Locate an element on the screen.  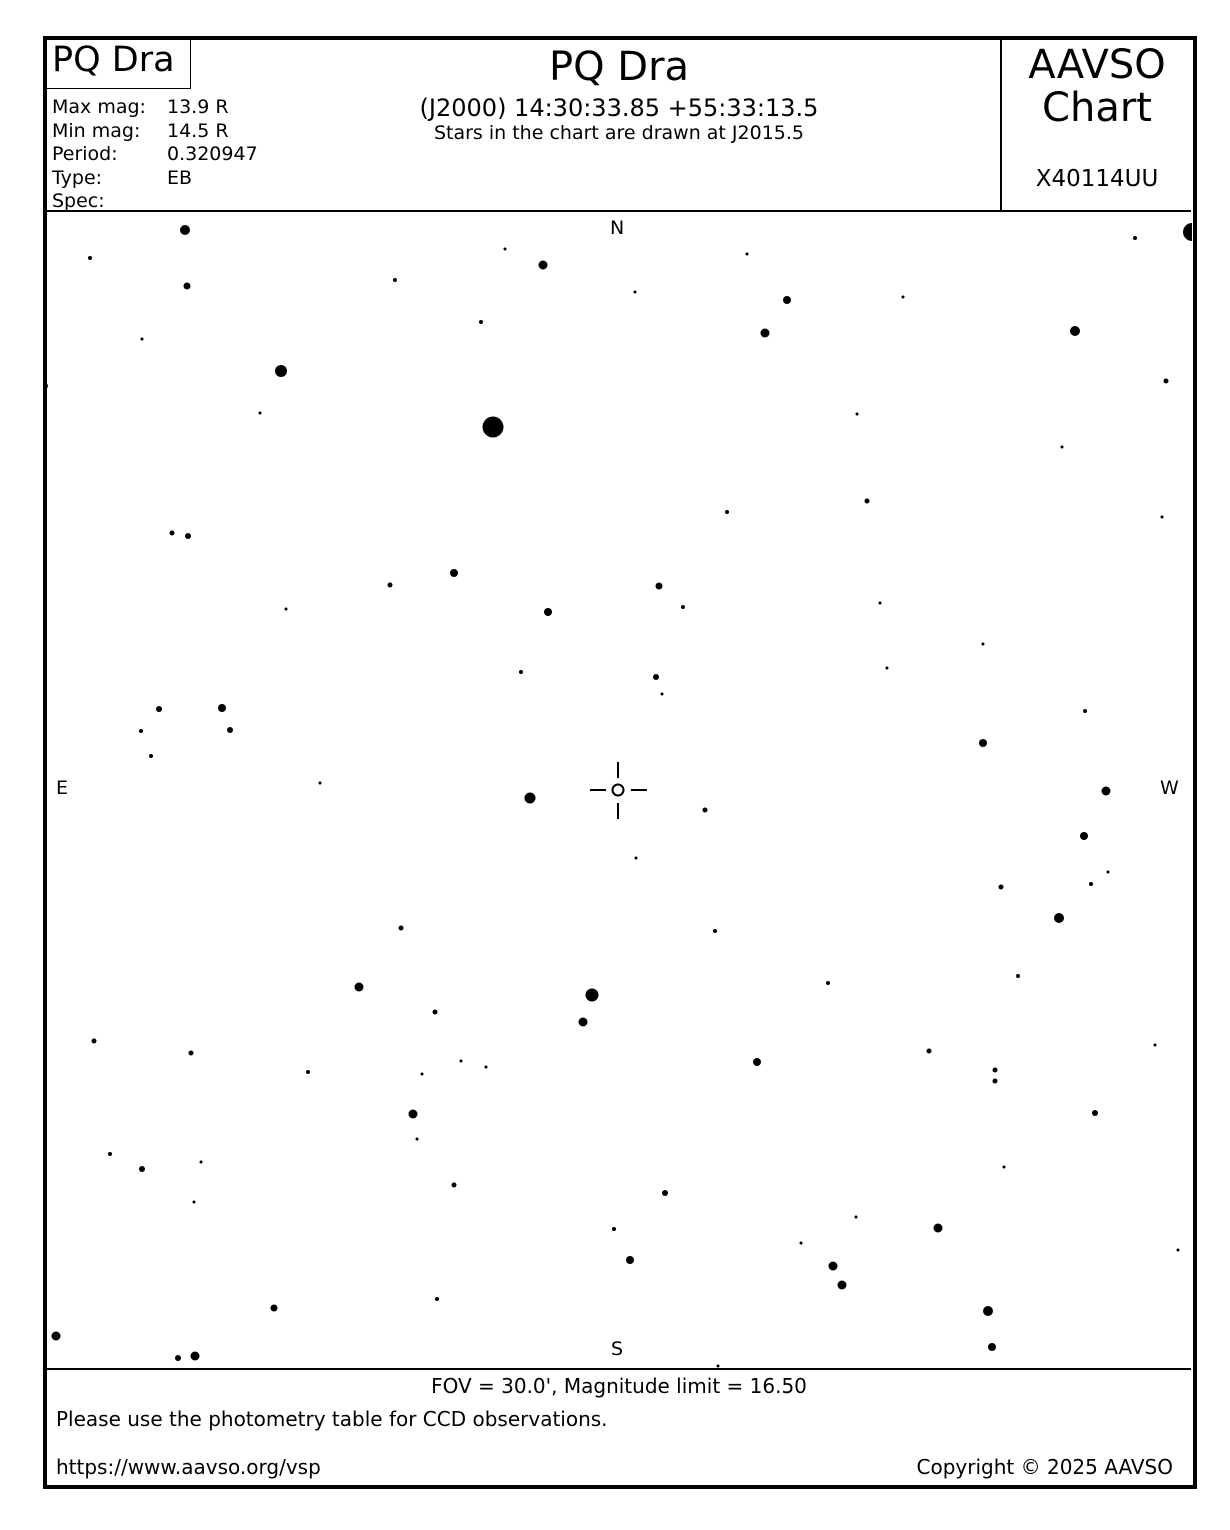
info-label: Type: is located at coordinates (77, 177).